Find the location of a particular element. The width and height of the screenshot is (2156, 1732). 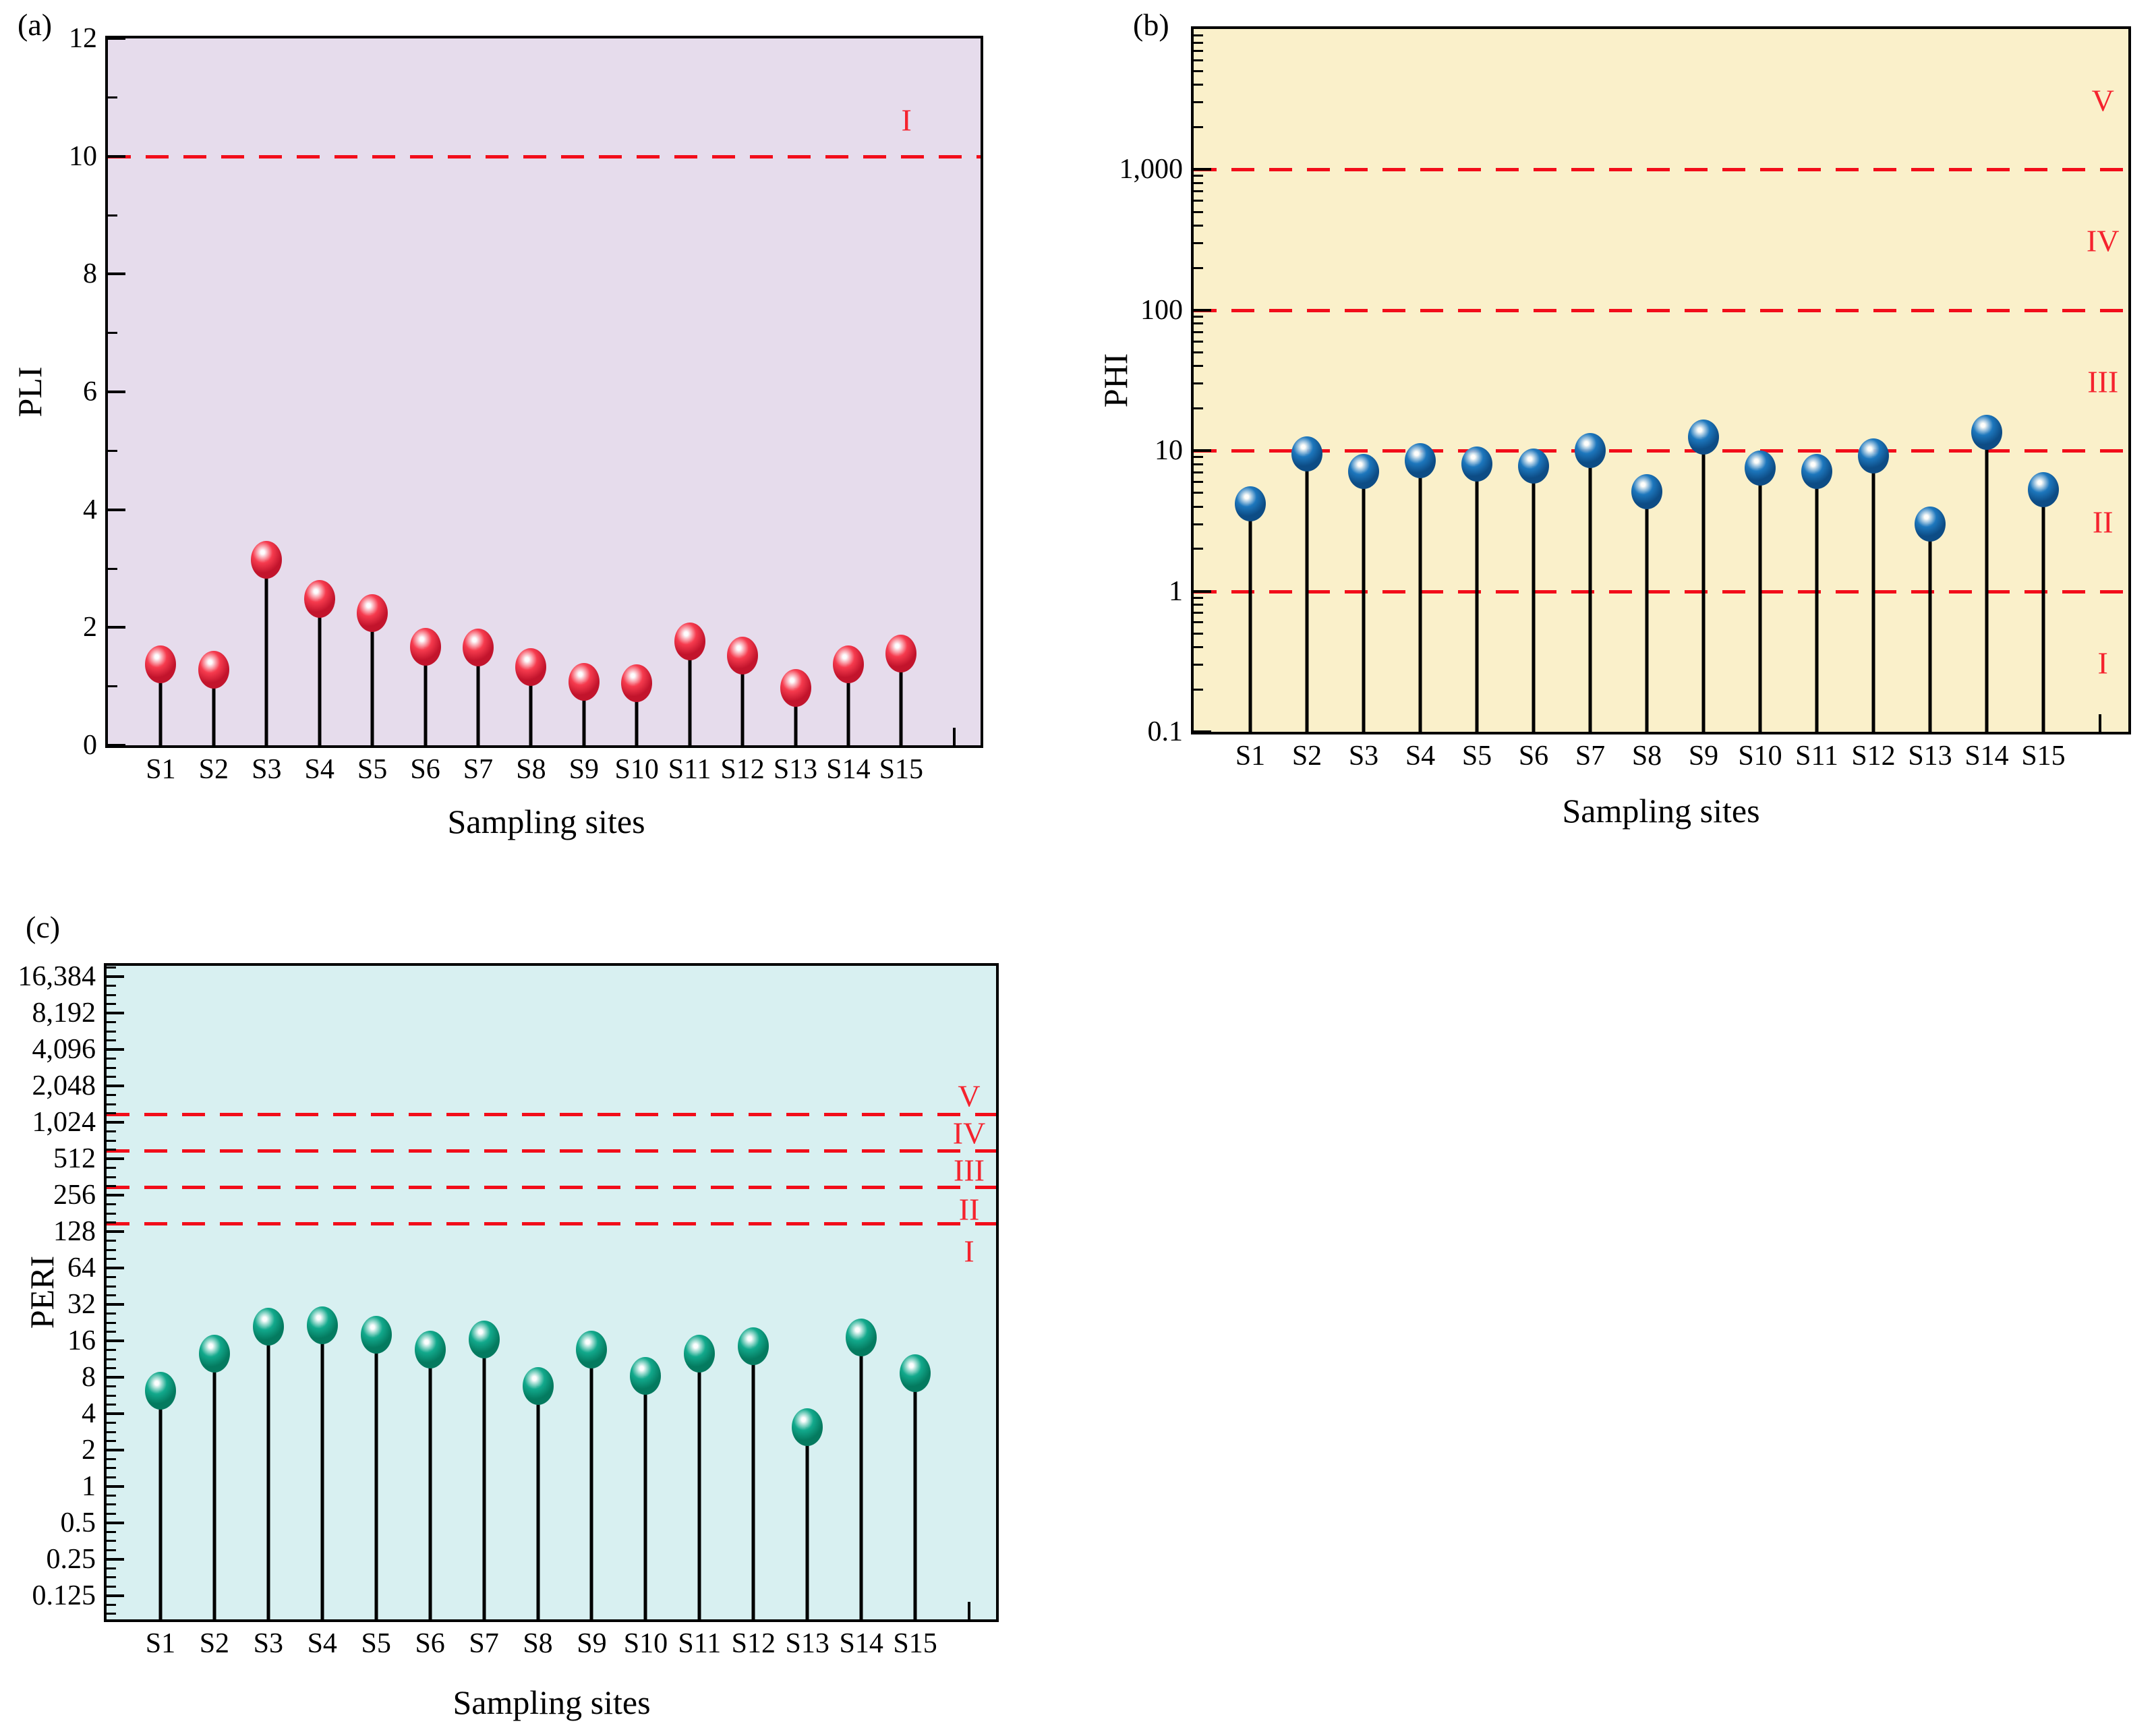

data-point-s15 is located at coordinates (916, 1373).